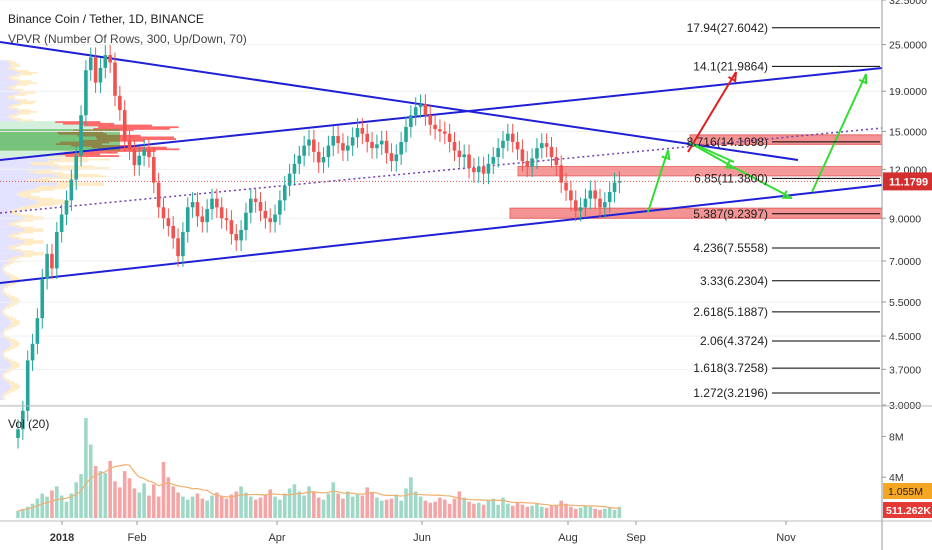  I want to click on vpvr-indicator-label: VPVR (Number Of Rows, 300, Up/Down, 70), so click(127, 39).